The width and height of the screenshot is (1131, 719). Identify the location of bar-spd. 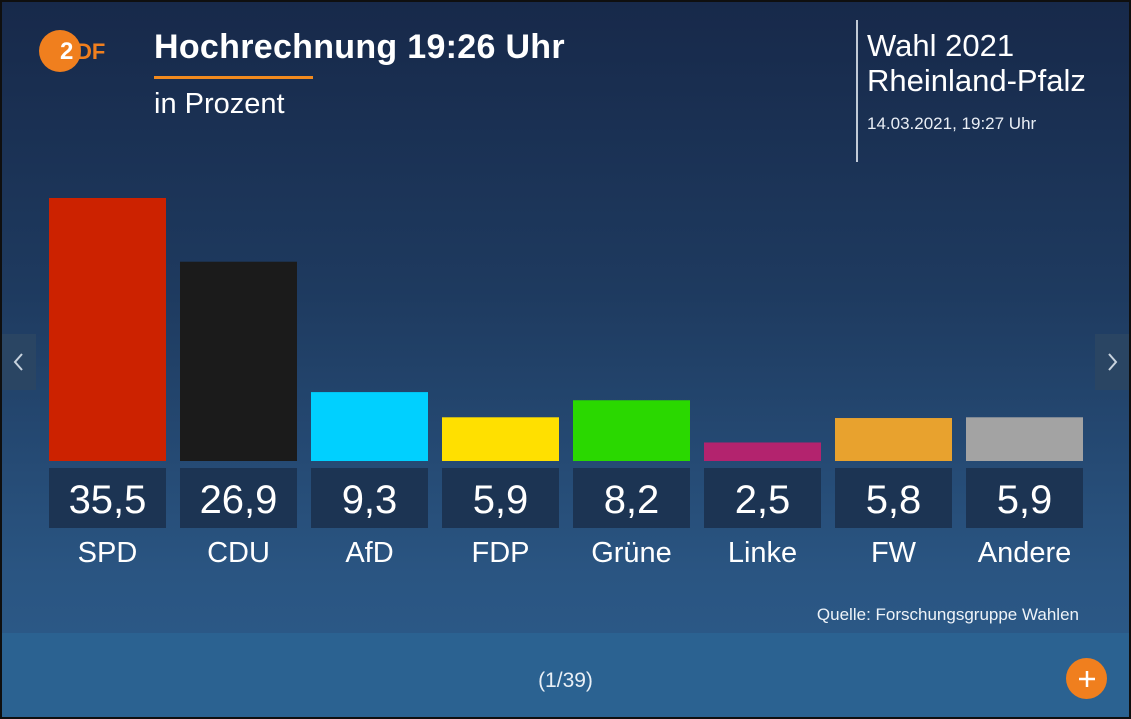
(107, 329).